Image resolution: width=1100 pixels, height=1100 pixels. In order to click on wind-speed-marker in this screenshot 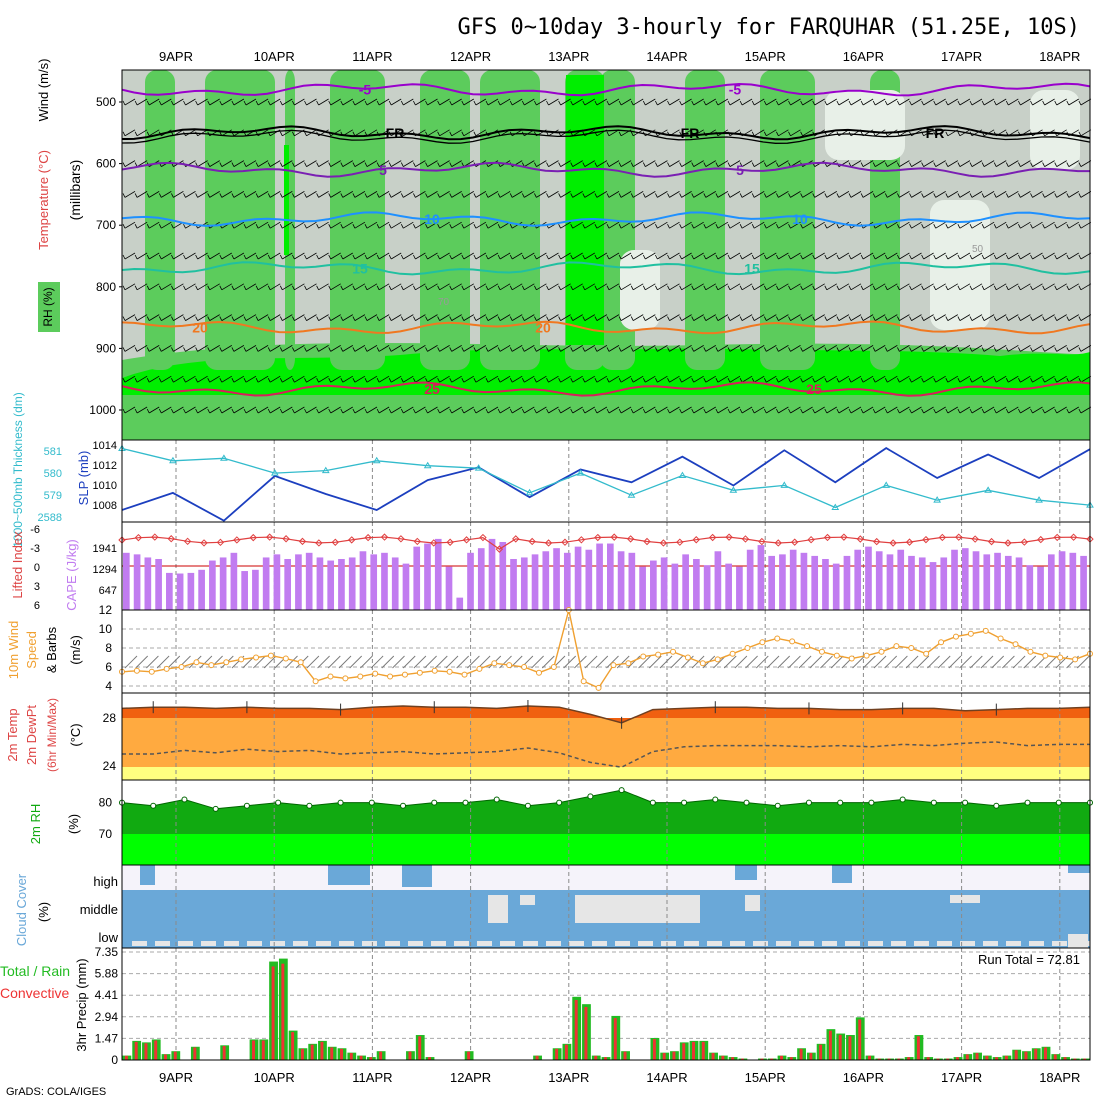, I will do `click(1015, 644)`.